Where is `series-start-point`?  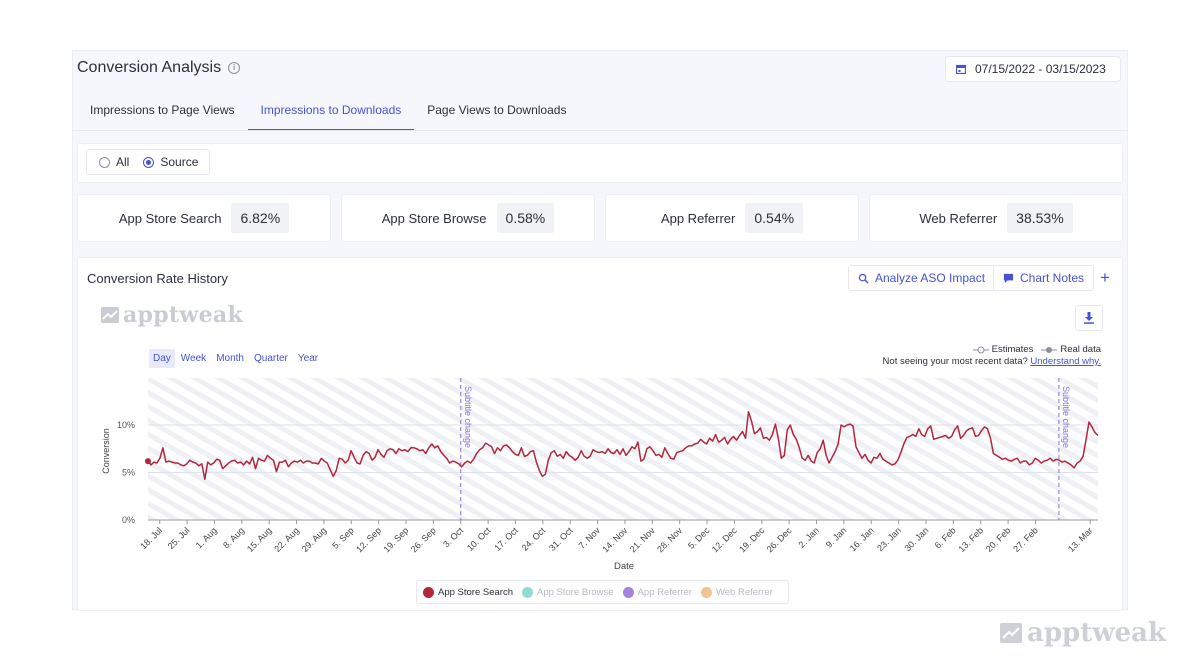 series-start-point is located at coordinates (148, 461).